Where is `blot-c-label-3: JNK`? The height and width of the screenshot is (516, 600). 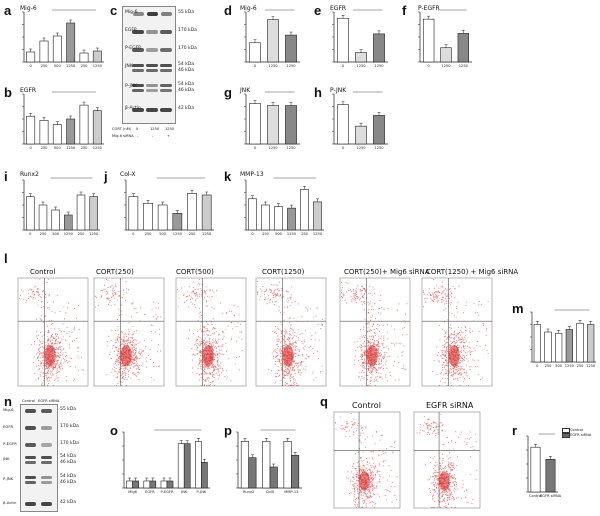 blot-c-label-3: JNK is located at coordinates (129, 66).